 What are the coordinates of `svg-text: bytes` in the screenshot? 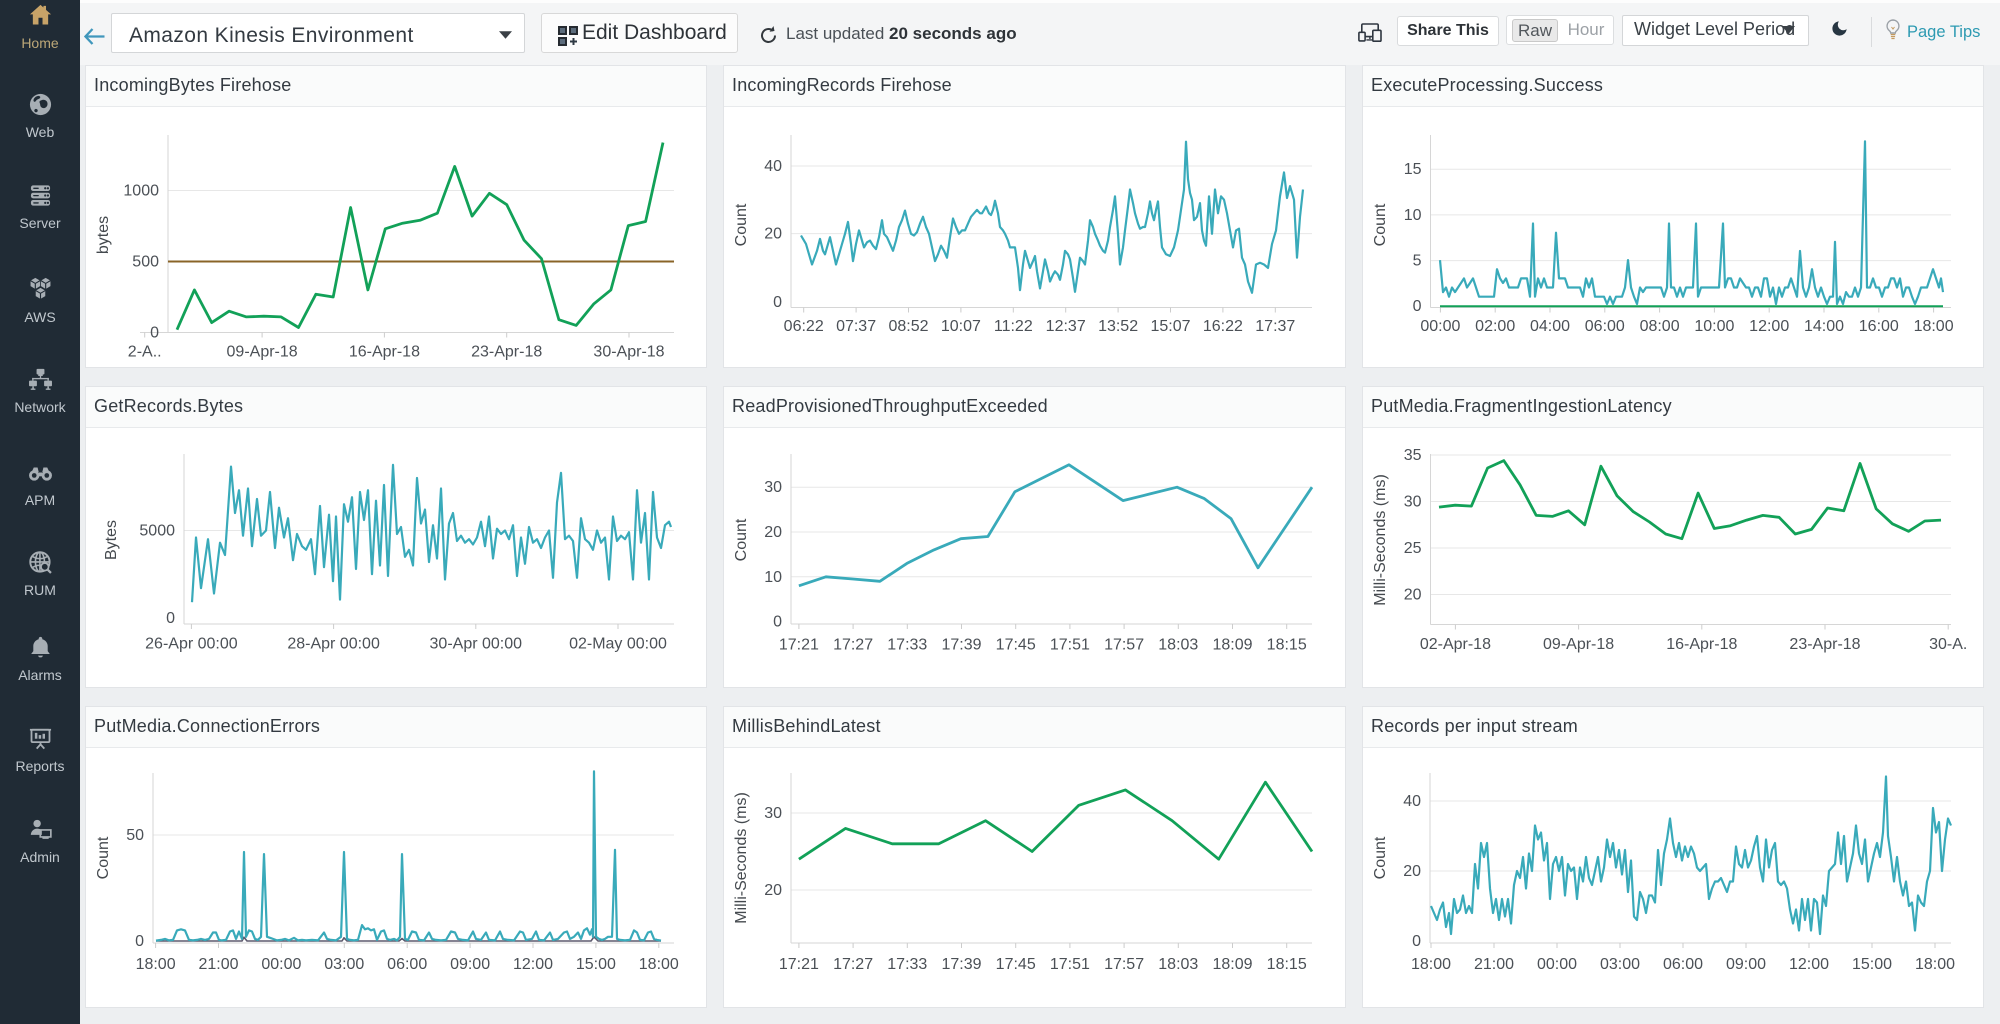 It's located at (103, 235).